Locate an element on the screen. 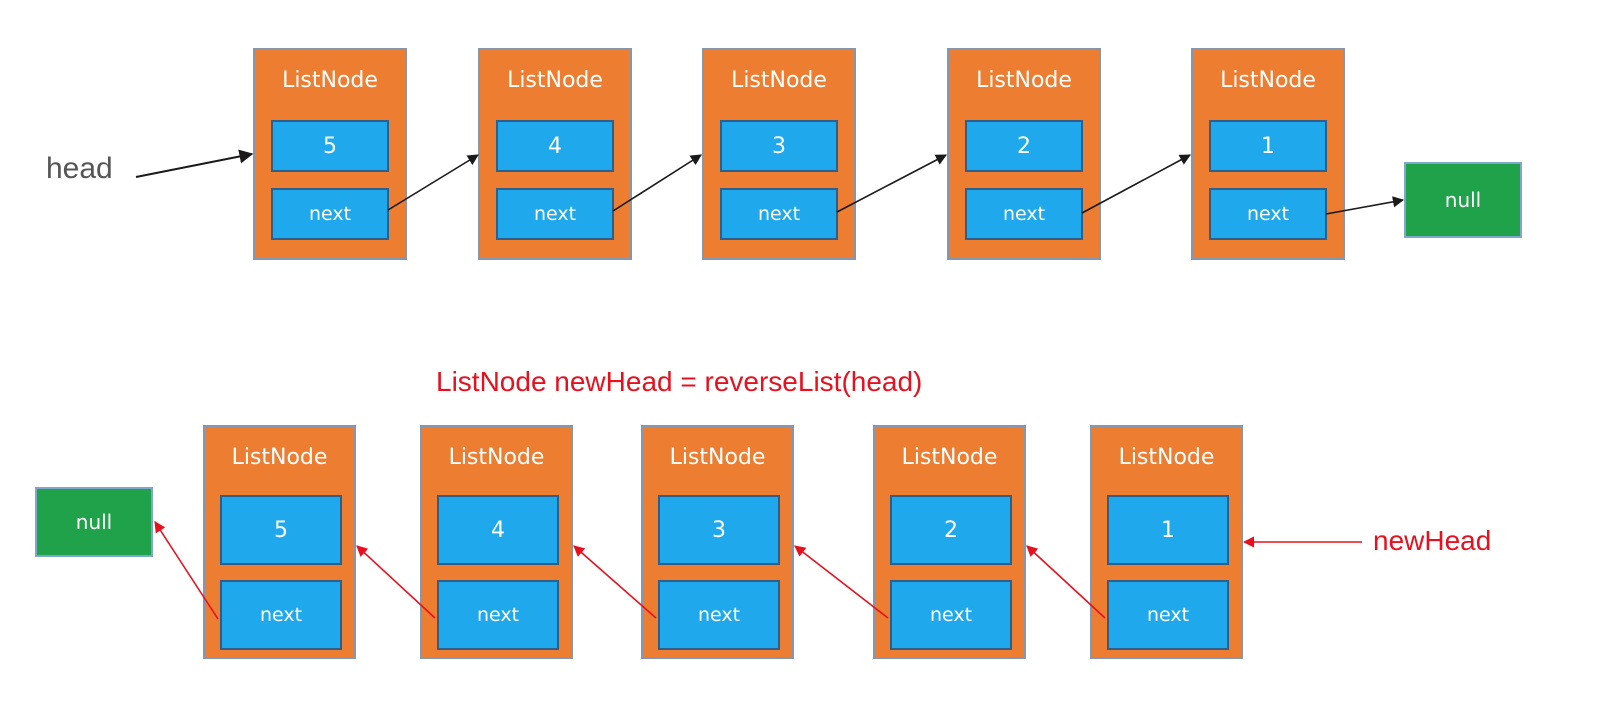 This screenshot has width=1620, height=706. original-node-1: ListNode 5 next is located at coordinates (330, 154).